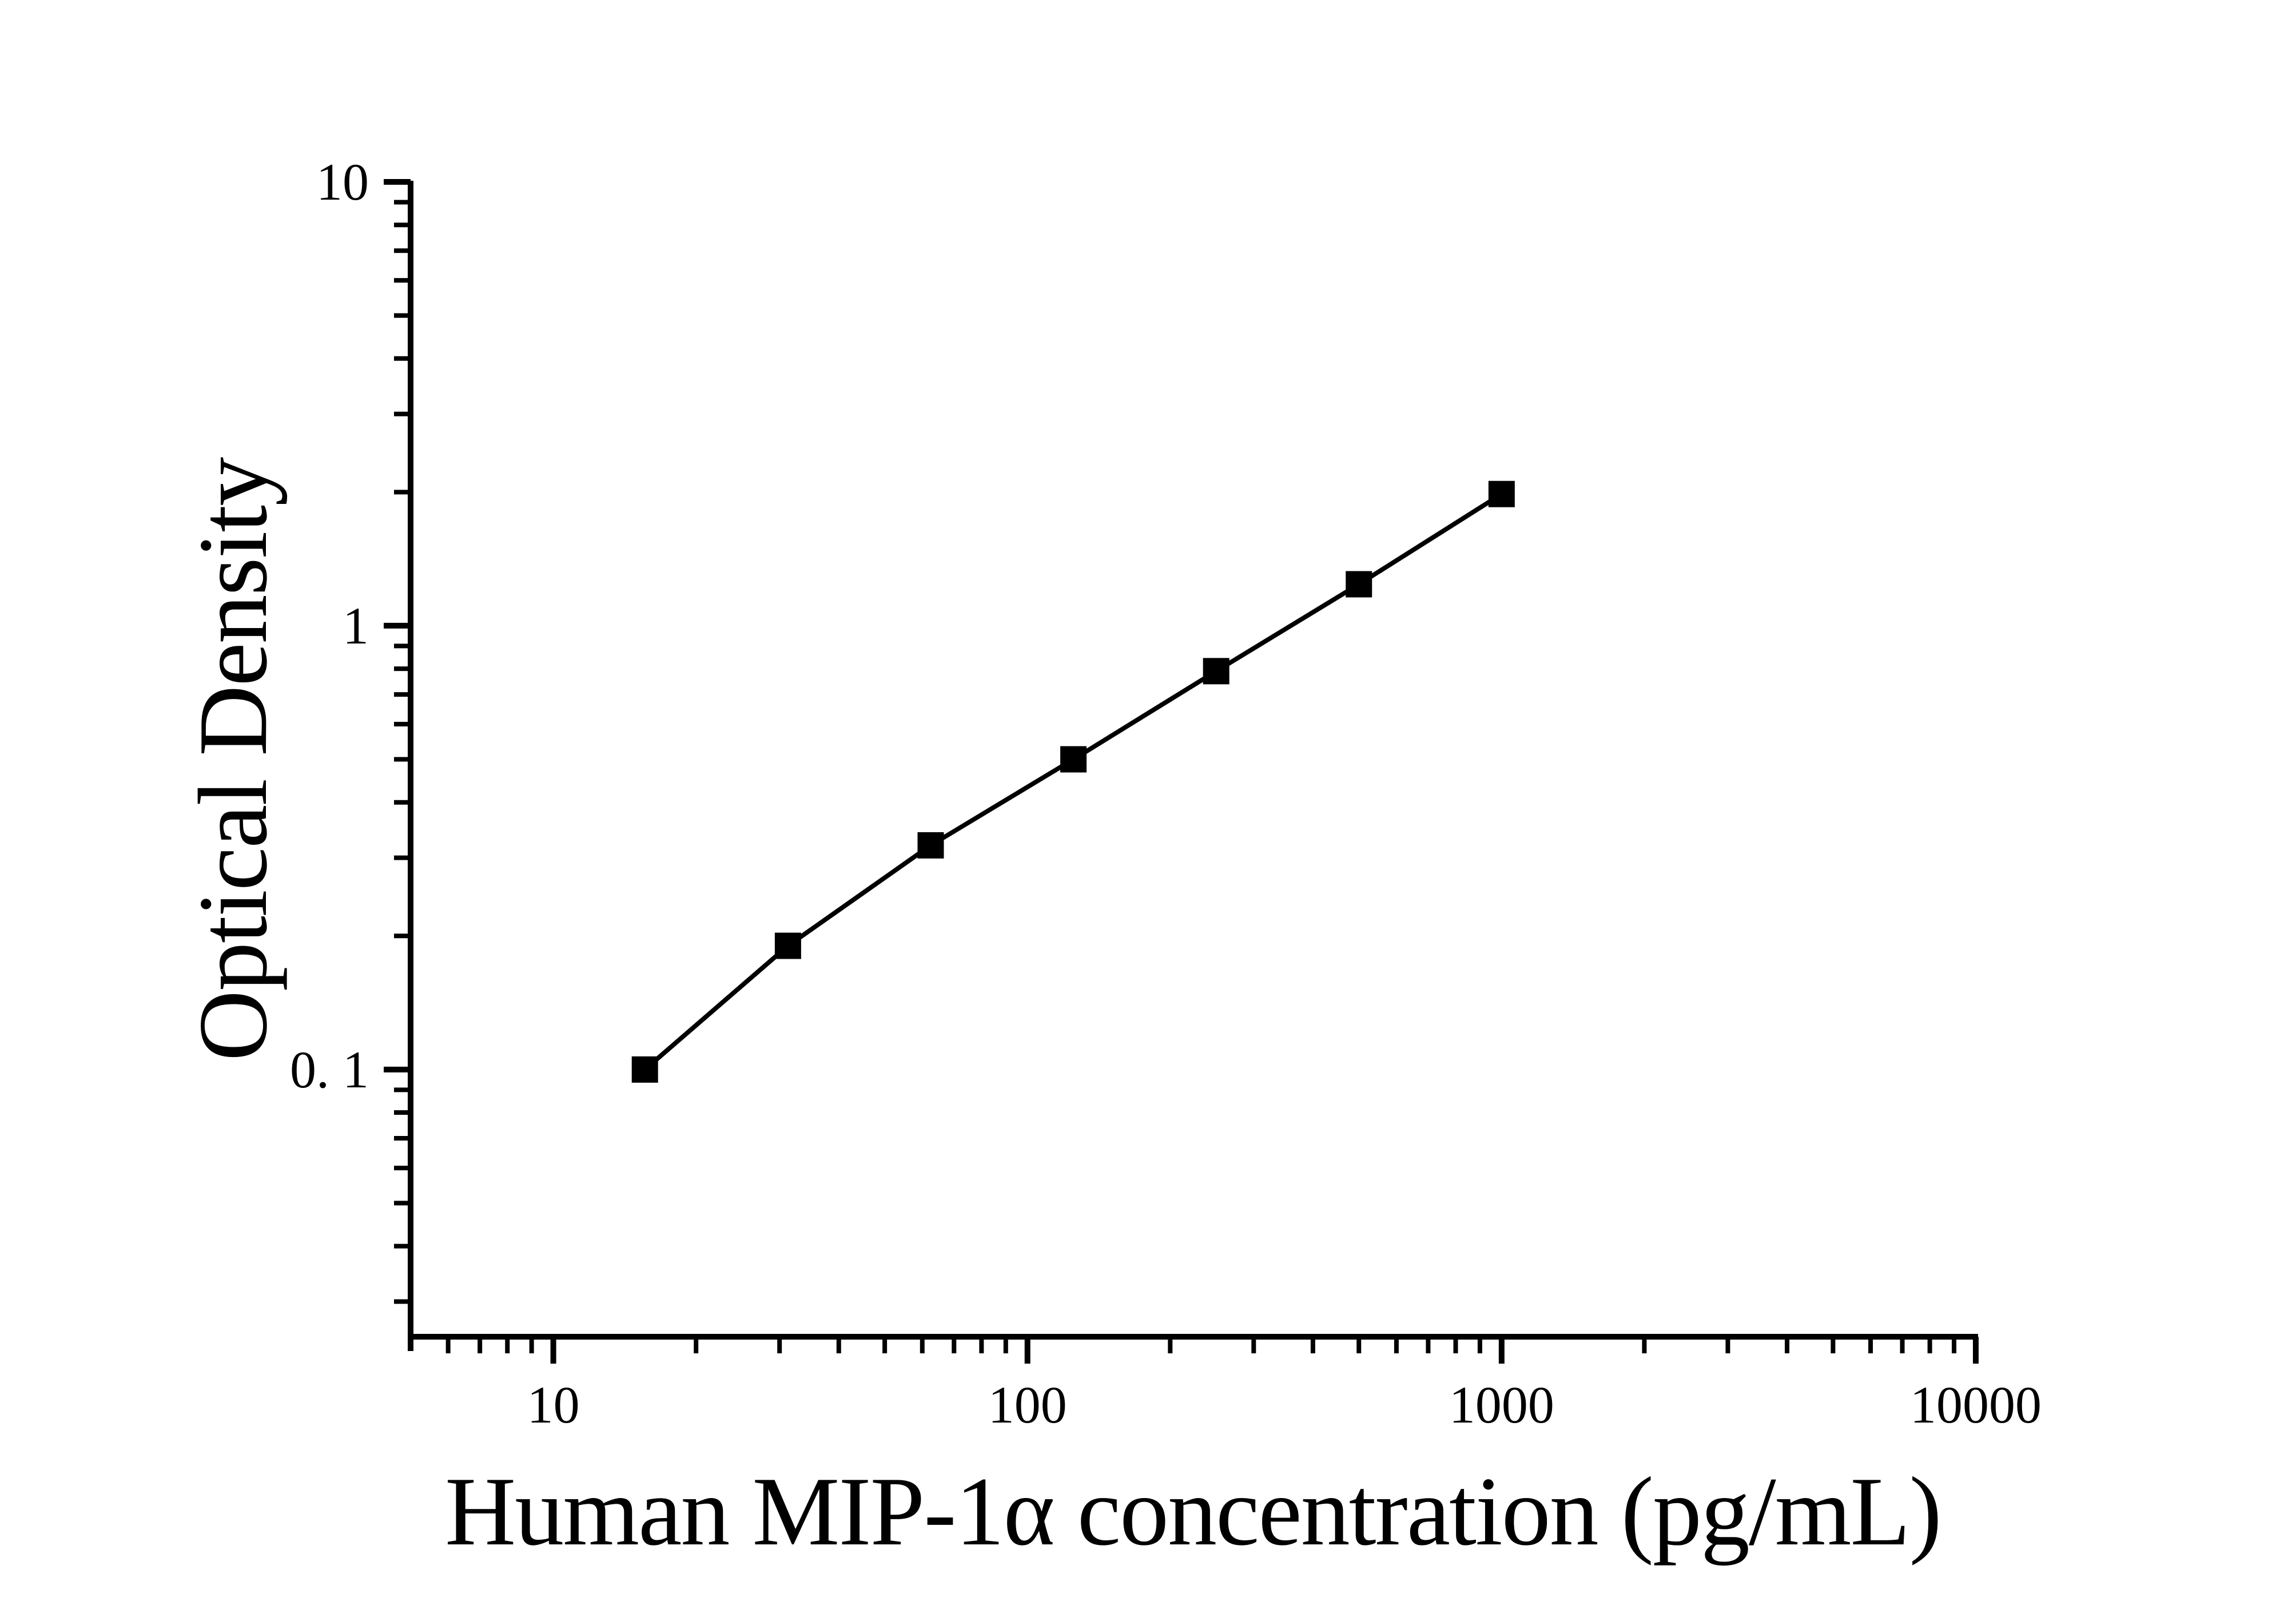 Image resolution: width=2296 pixels, height=1605 pixels. Describe the element at coordinates (342, 182) in the screenshot. I see `y-tick-label: 10` at that location.